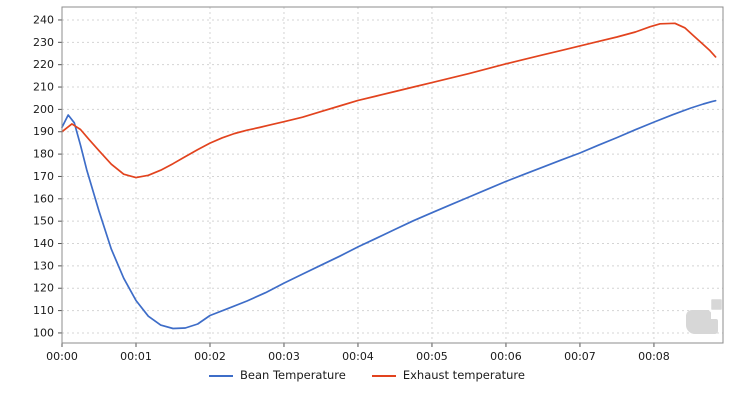  Describe the element at coordinates (432, 356) in the screenshot. I see `x-tick-label: 00:05` at that location.